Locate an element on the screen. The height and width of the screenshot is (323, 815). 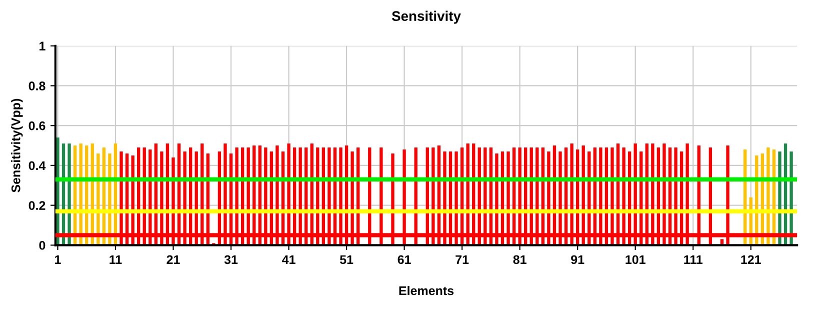
y-tick-label: 0.4 is located at coordinates (37, 165).